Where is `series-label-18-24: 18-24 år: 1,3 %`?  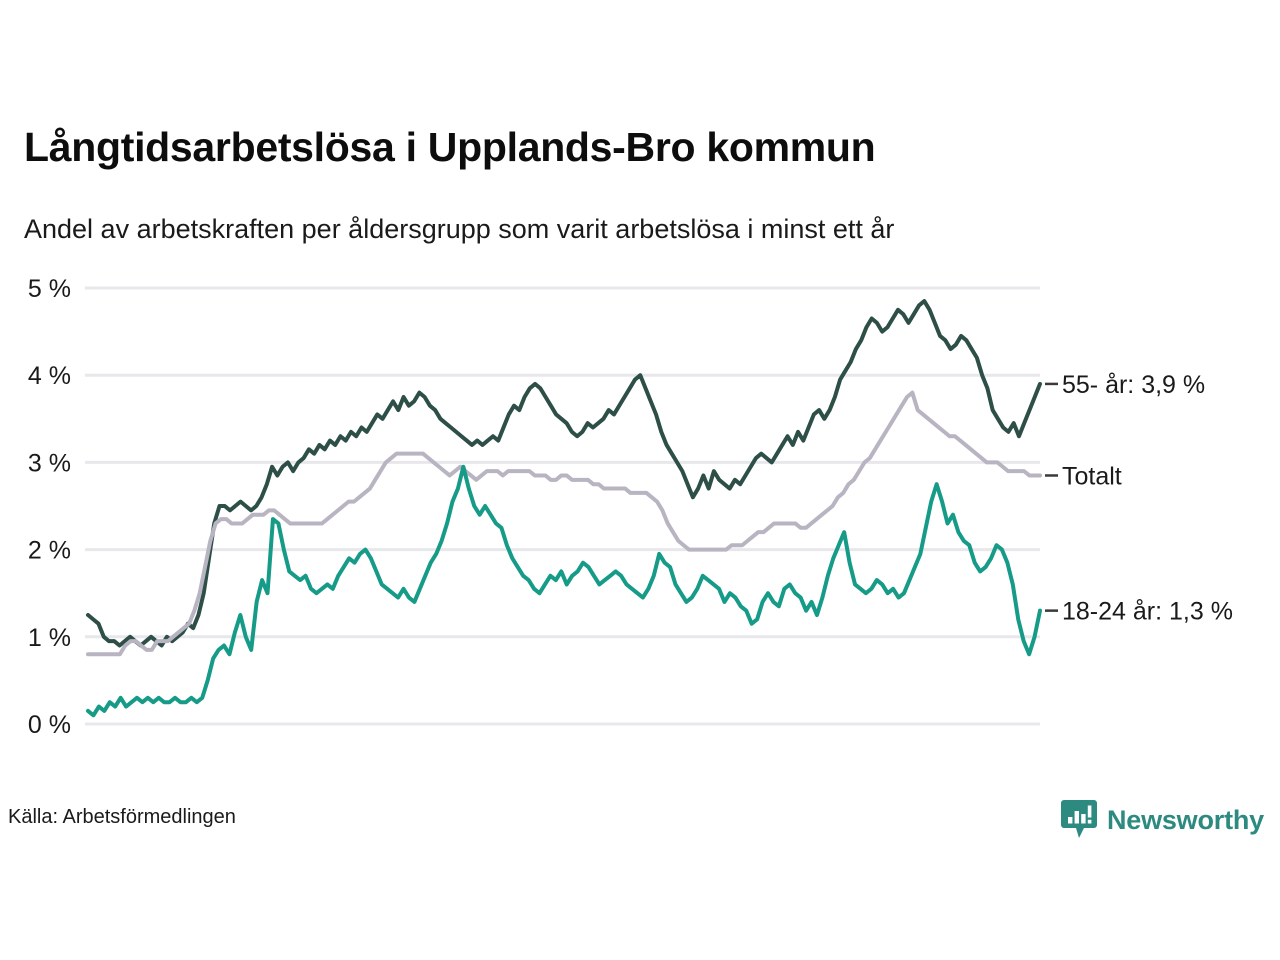
series-label-18-24: 18-24 år: 1,3 % is located at coordinates (1147, 612).